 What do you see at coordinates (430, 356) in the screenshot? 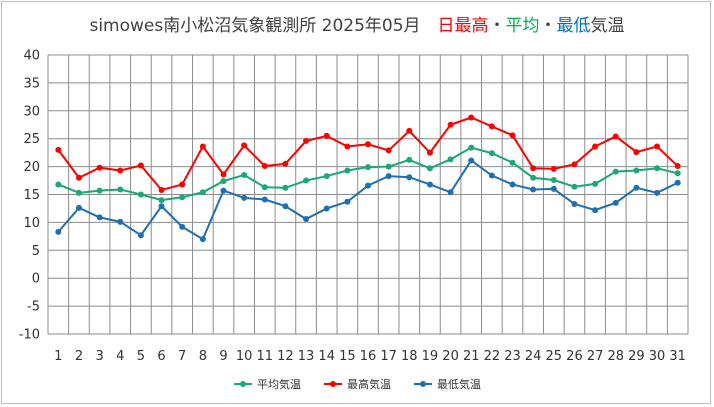
I see `x-tick-label: 19` at bounding box center [430, 356].